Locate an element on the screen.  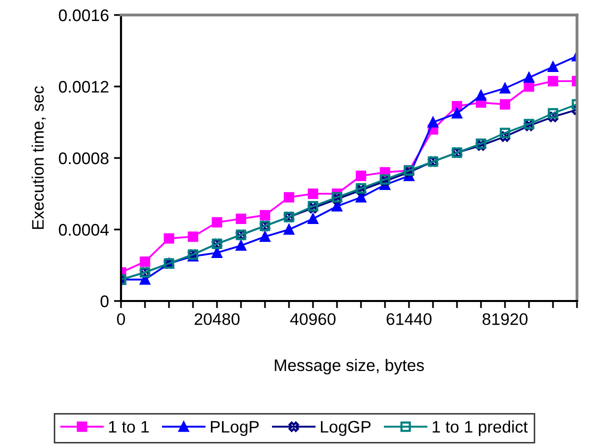
x-tick-label: 0 is located at coordinates (121, 319).